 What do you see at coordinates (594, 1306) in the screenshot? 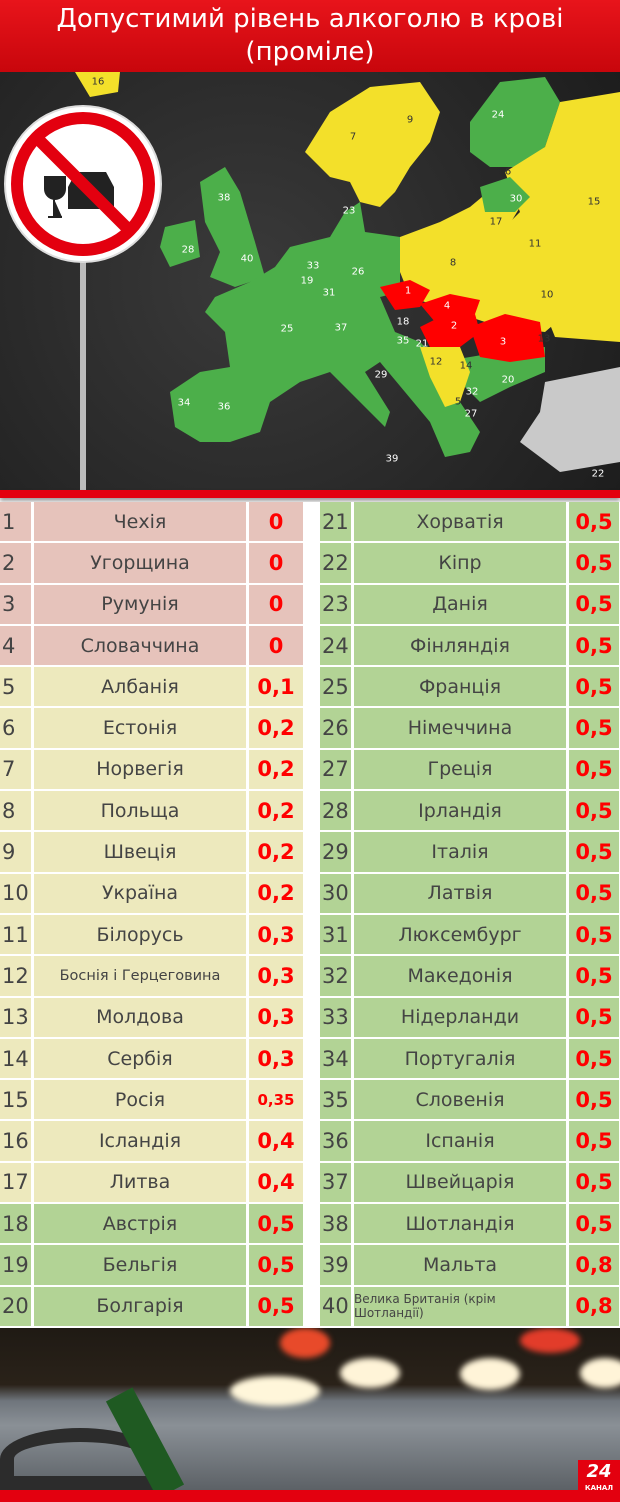
I see `bac-limit: 0,8` at bounding box center [594, 1306].